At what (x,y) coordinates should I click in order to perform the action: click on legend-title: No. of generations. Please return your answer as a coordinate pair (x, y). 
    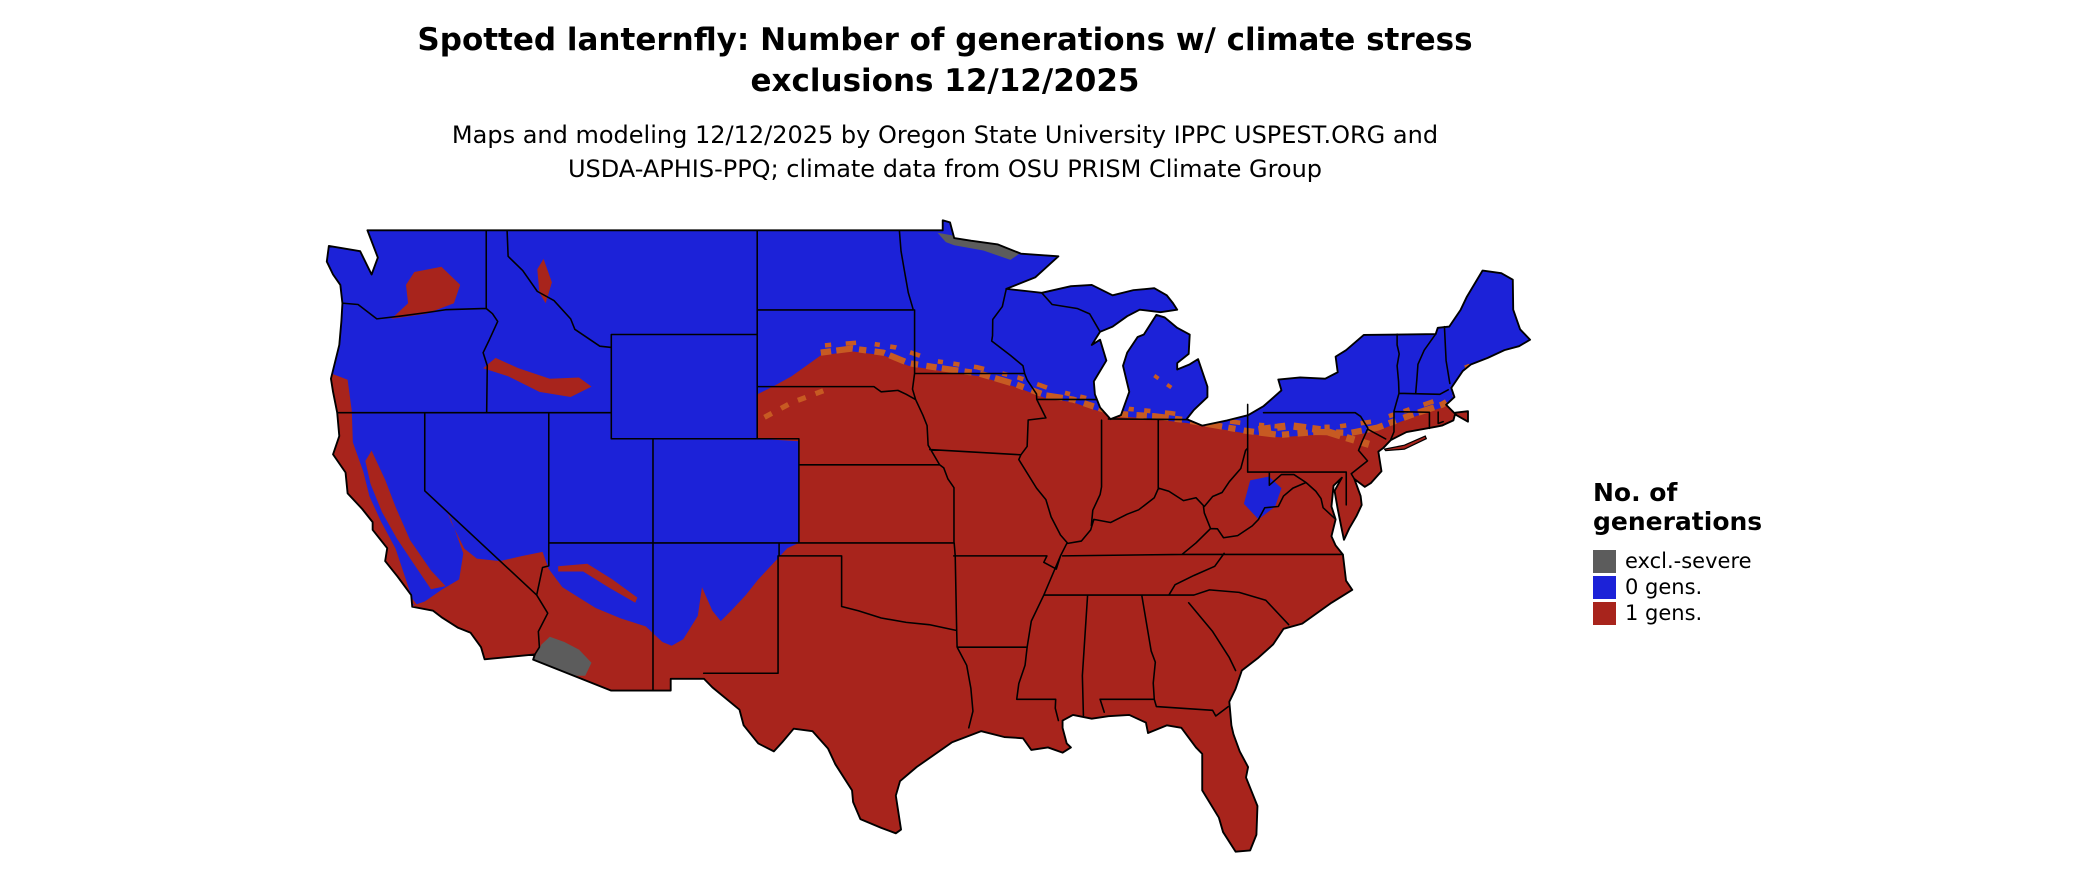
    Looking at the image, I should click on (1723, 507).